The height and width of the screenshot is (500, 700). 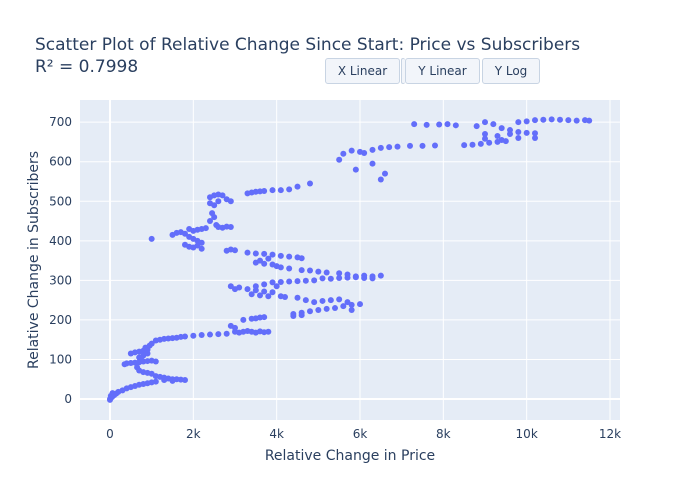 I want to click on x-axis-label: Relative Change in Price, so click(x=350, y=456).